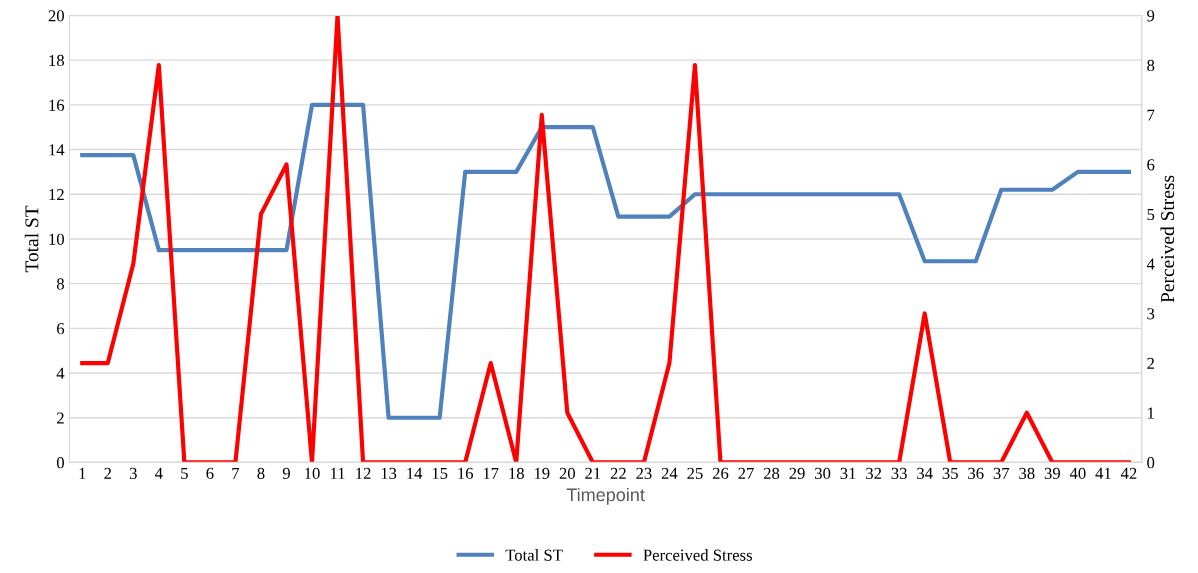 The image size is (1198, 573). Describe the element at coordinates (1151, 214) in the screenshot. I see `y2-tick-label: 5` at that location.